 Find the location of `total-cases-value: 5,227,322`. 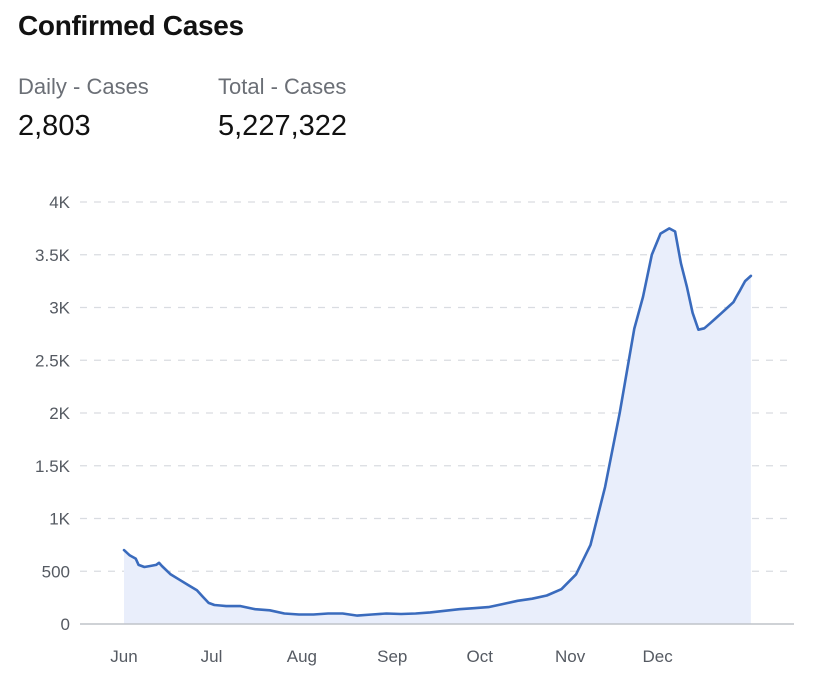

total-cases-value: 5,227,322 is located at coordinates (283, 126).